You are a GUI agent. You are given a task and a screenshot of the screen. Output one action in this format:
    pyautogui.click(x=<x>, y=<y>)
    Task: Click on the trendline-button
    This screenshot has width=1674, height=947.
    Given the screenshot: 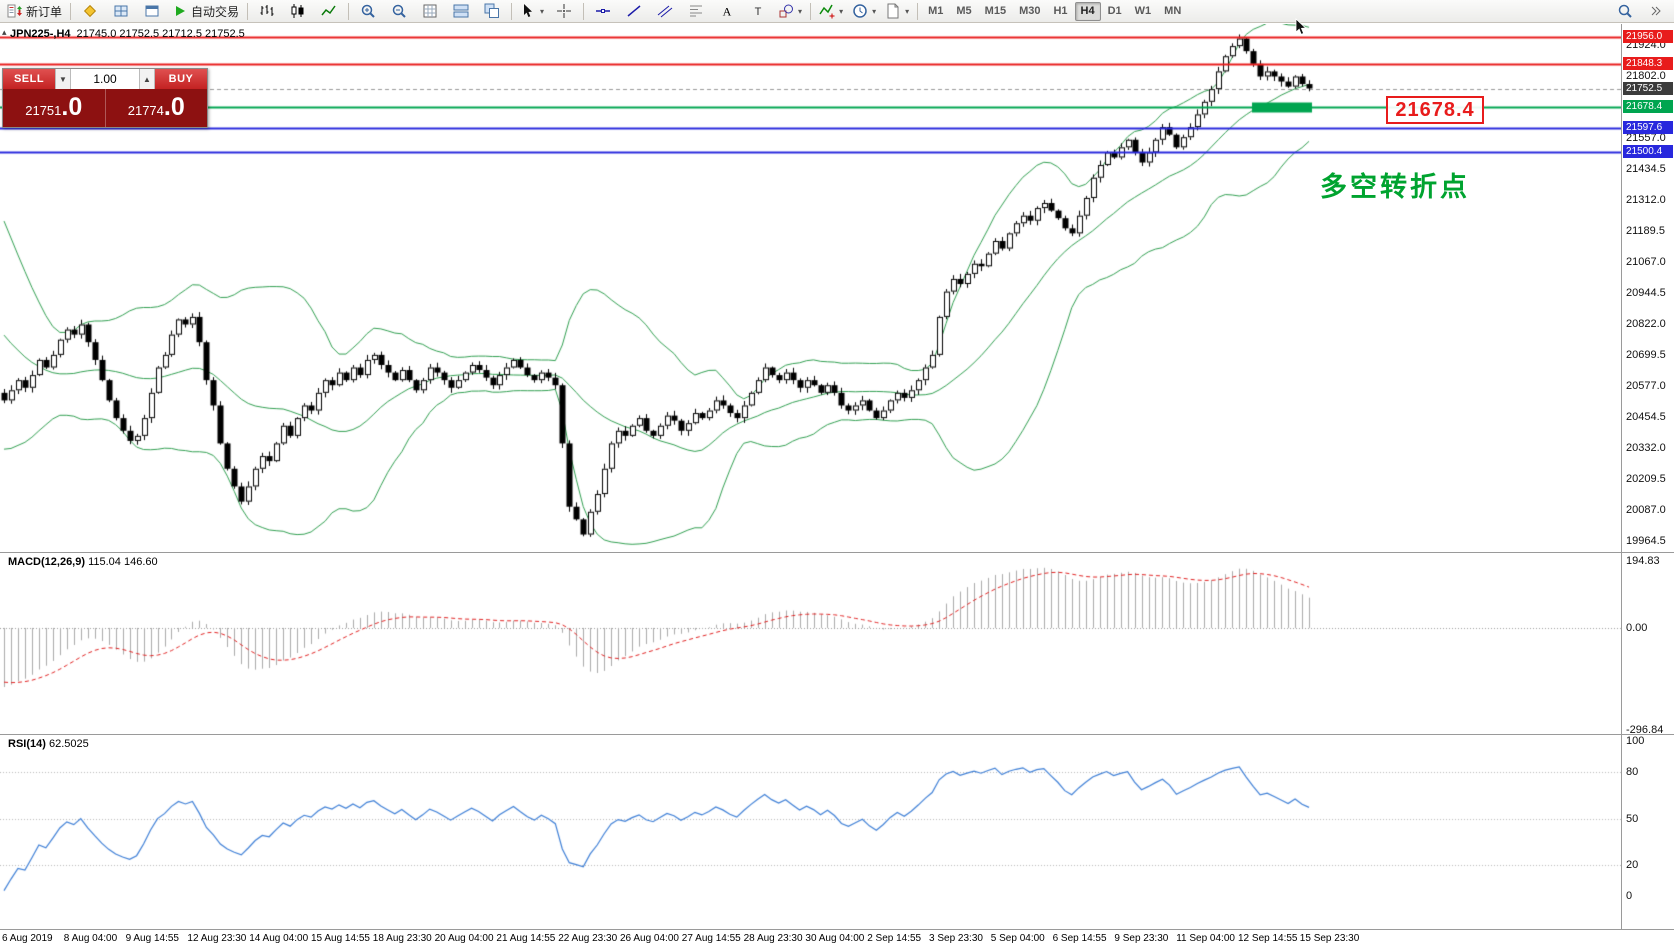 What is the action you would take?
    pyautogui.click(x=634, y=11)
    